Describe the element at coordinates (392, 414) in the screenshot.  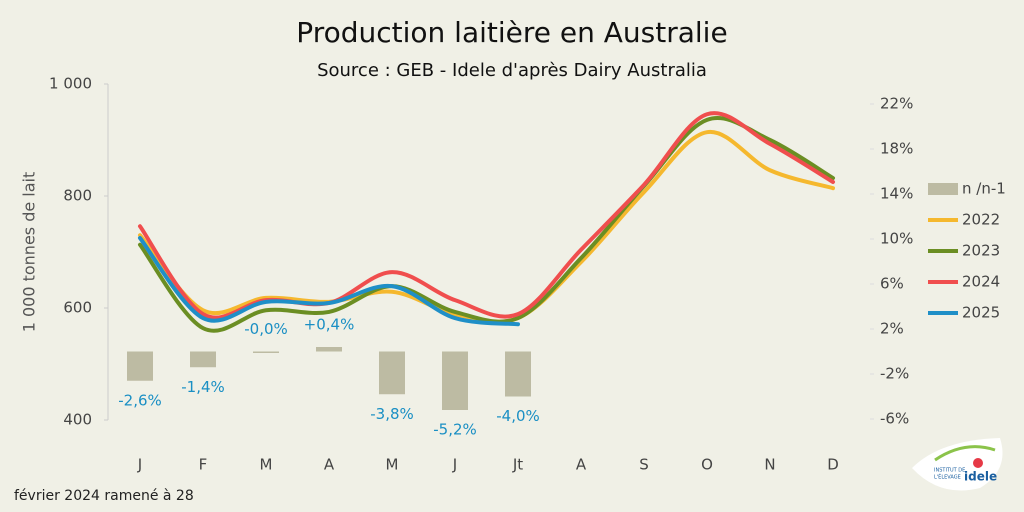
I see `value-label: -3,8%` at that location.